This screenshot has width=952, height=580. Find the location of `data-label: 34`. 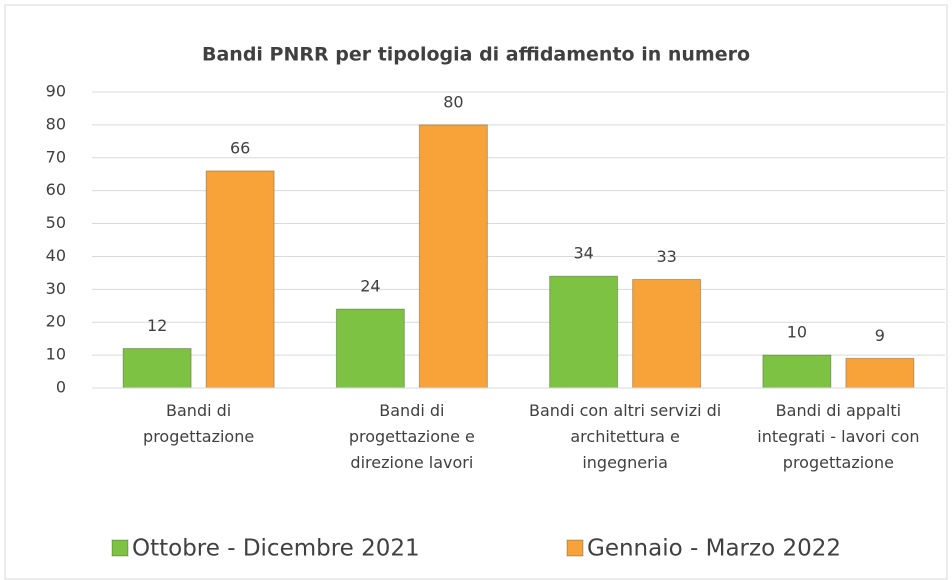

data-label: 34 is located at coordinates (583, 253).